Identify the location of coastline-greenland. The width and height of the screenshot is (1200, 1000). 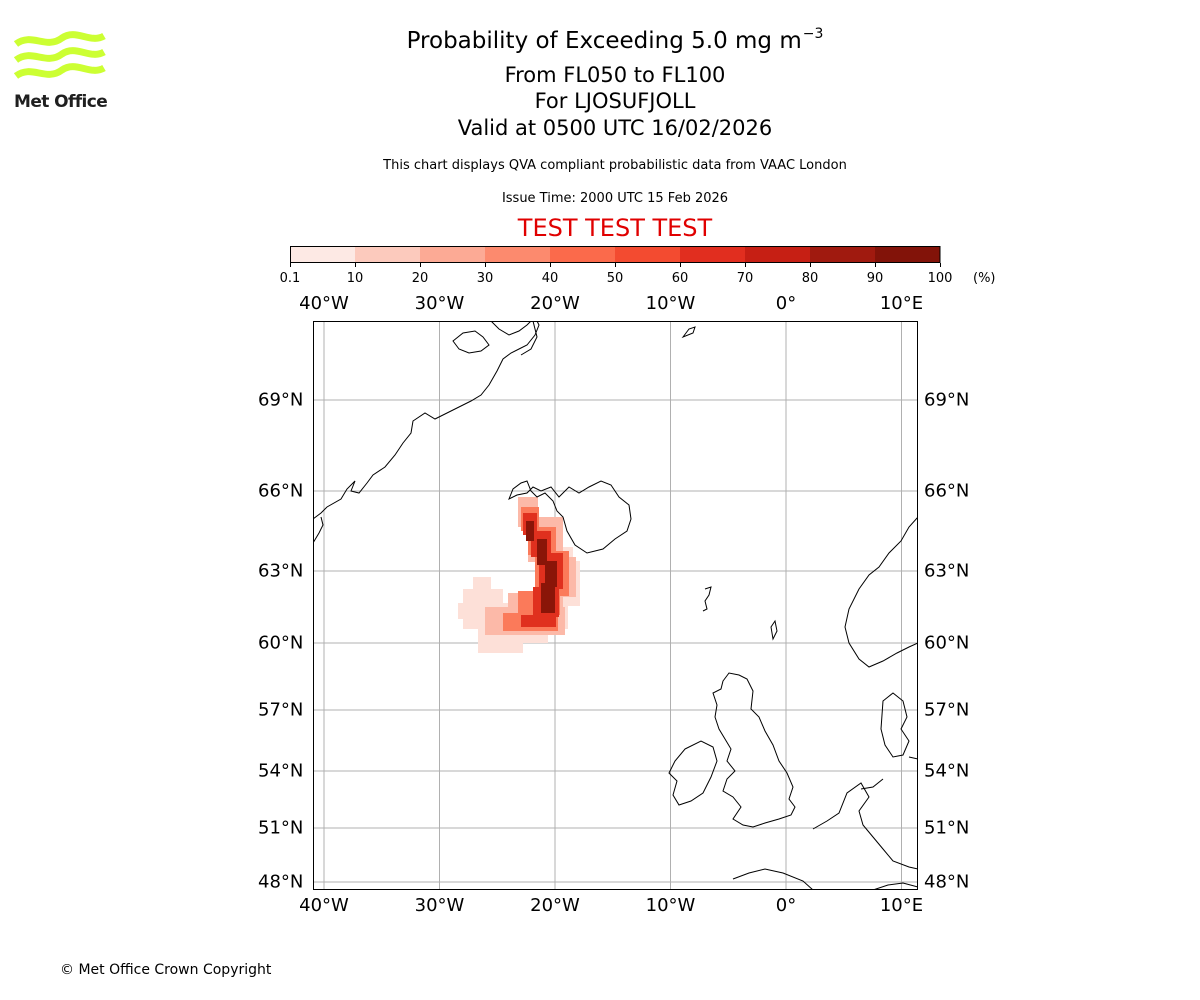
(426, 432).